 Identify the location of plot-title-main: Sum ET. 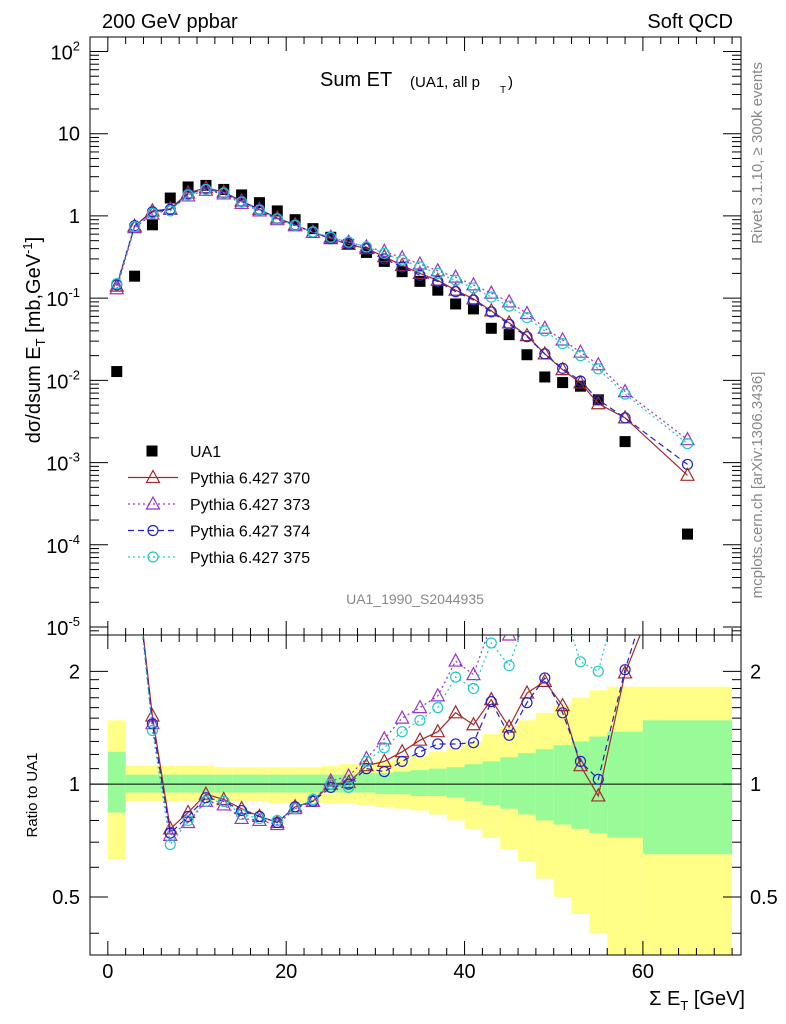
(356, 80).